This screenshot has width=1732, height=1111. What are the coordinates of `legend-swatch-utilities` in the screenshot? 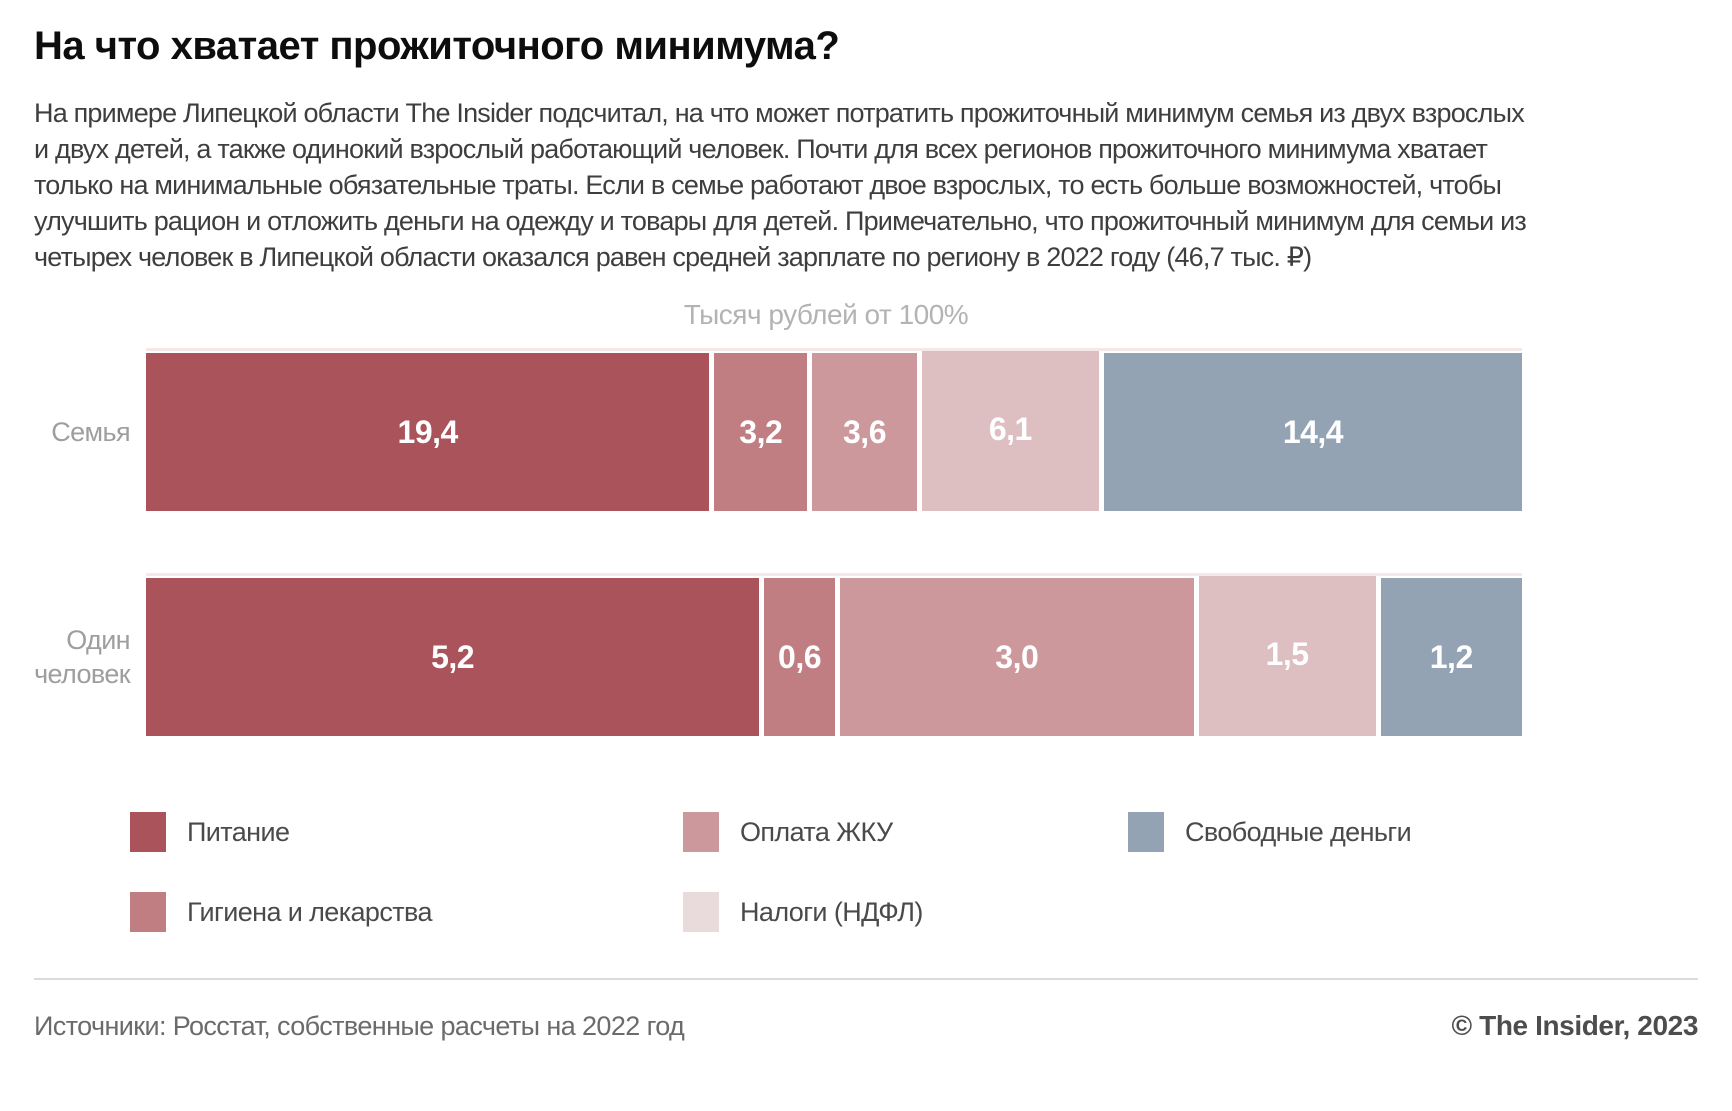 It's located at (701, 832).